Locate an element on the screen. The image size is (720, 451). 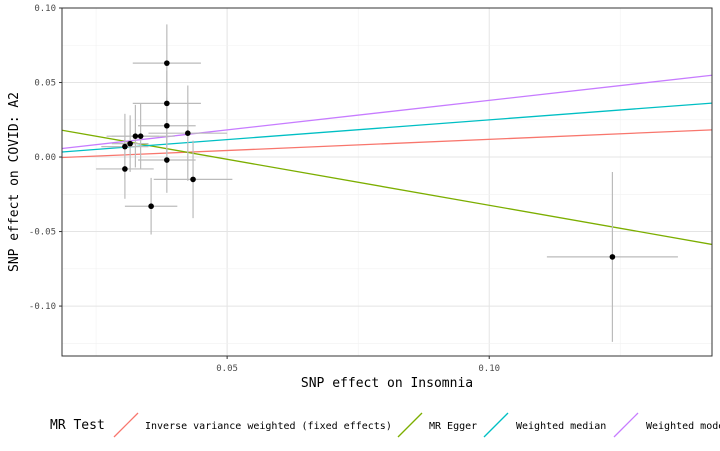
x-tick-label: 0.05 is located at coordinates (227, 369).